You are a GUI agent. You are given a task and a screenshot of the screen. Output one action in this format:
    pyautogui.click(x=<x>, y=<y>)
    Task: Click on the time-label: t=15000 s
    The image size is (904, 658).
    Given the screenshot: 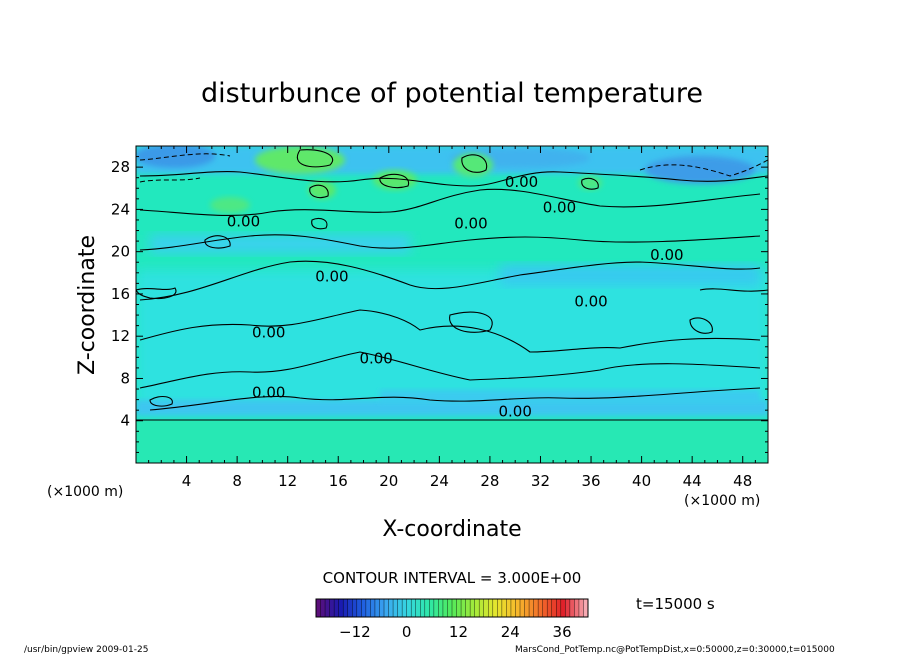 What is the action you would take?
    pyautogui.click(x=675, y=604)
    